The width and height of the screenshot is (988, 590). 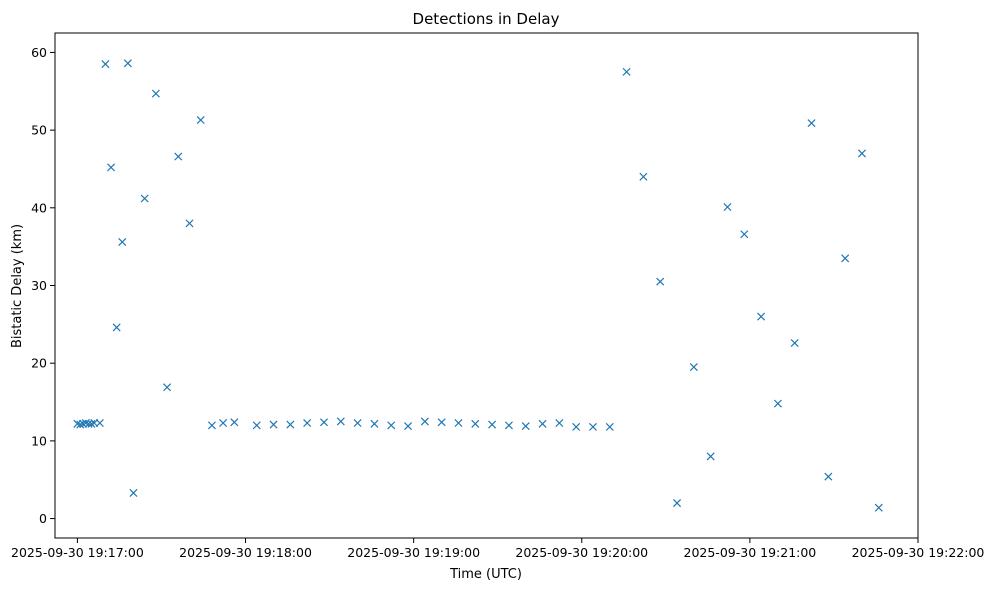 I want to click on x-axis-title: Time (UTC), so click(x=485, y=574).